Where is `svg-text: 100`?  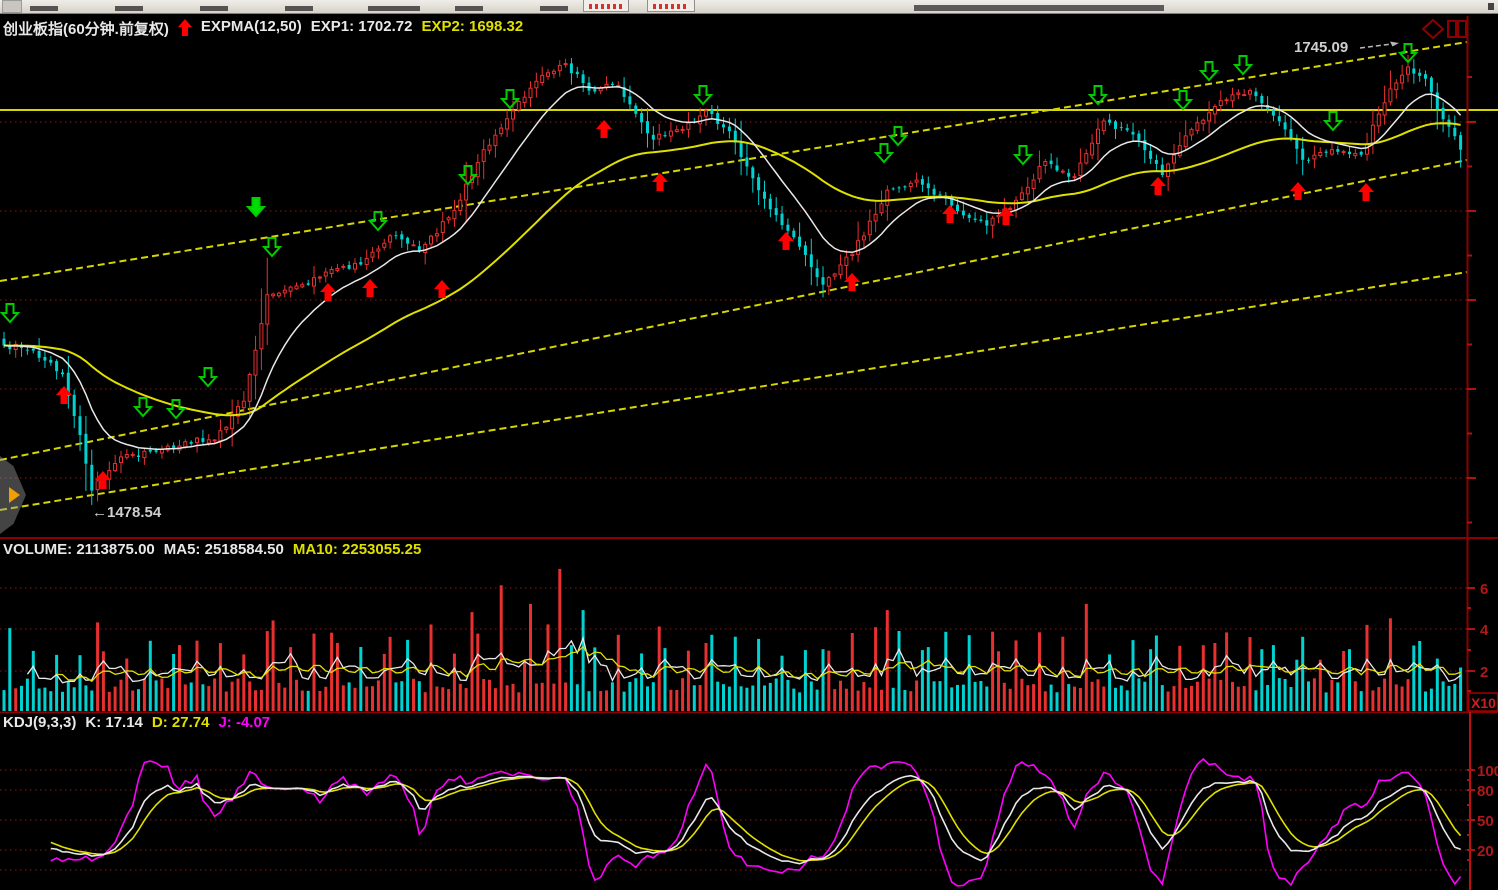
svg-text: 100 is located at coordinates (1487, 771).